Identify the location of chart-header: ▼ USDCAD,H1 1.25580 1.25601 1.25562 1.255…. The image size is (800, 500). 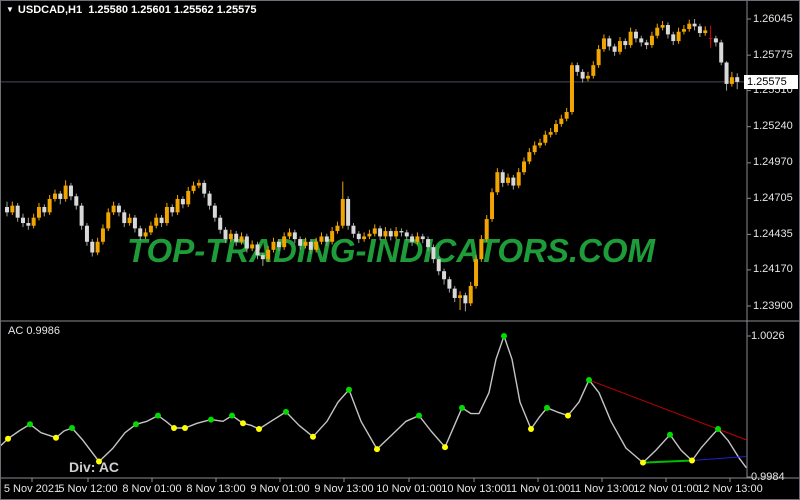
(131, 10).